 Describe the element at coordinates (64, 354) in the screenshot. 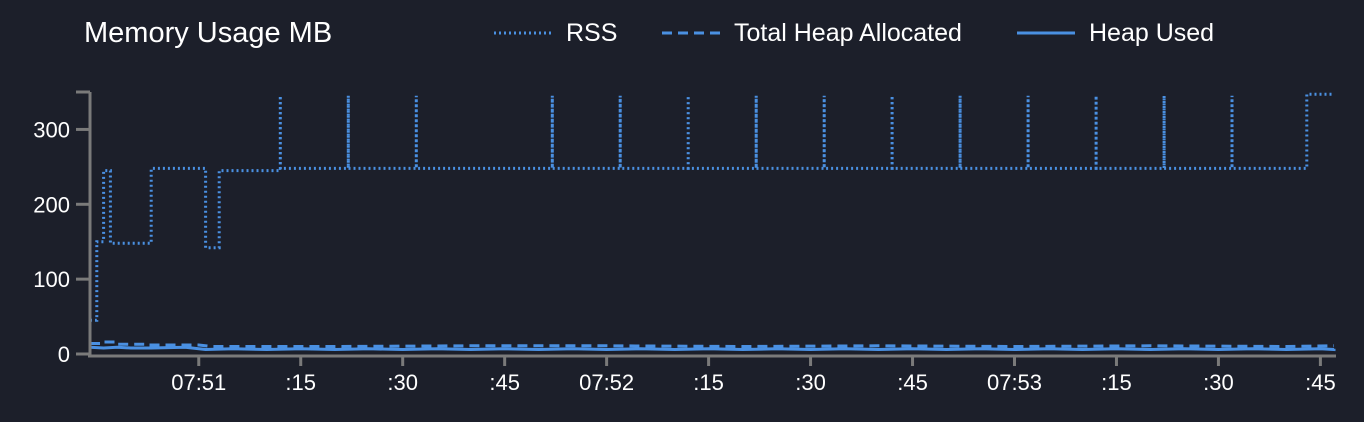

I see `y-tick-label: 0` at that location.